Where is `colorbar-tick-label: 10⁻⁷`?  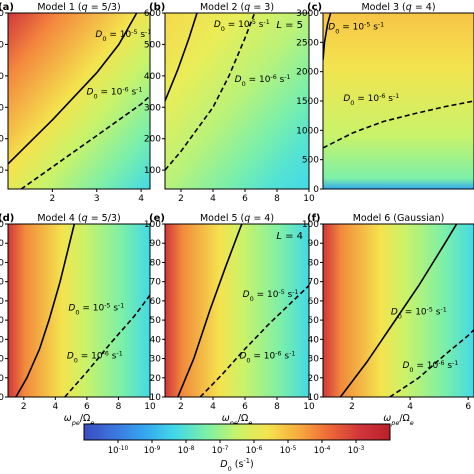
colorbar-tick-label: 10⁻⁷ is located at coordinates (220, 451).